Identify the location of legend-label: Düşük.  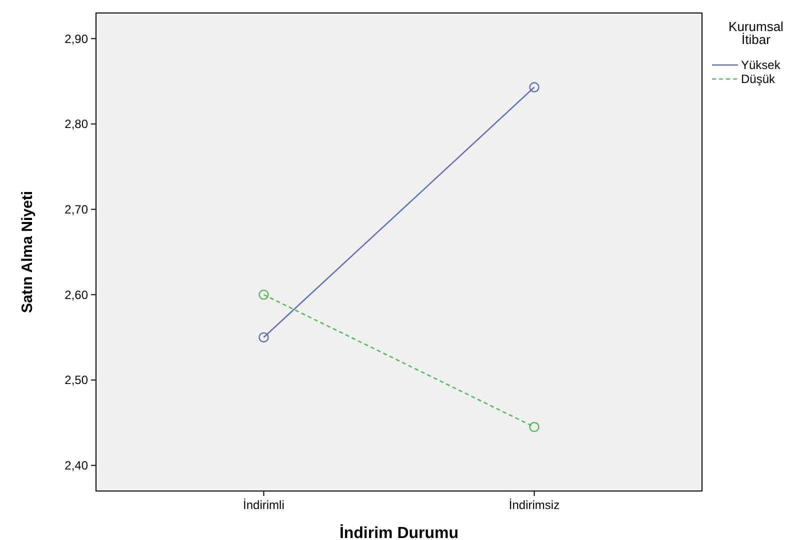
(758, 79).